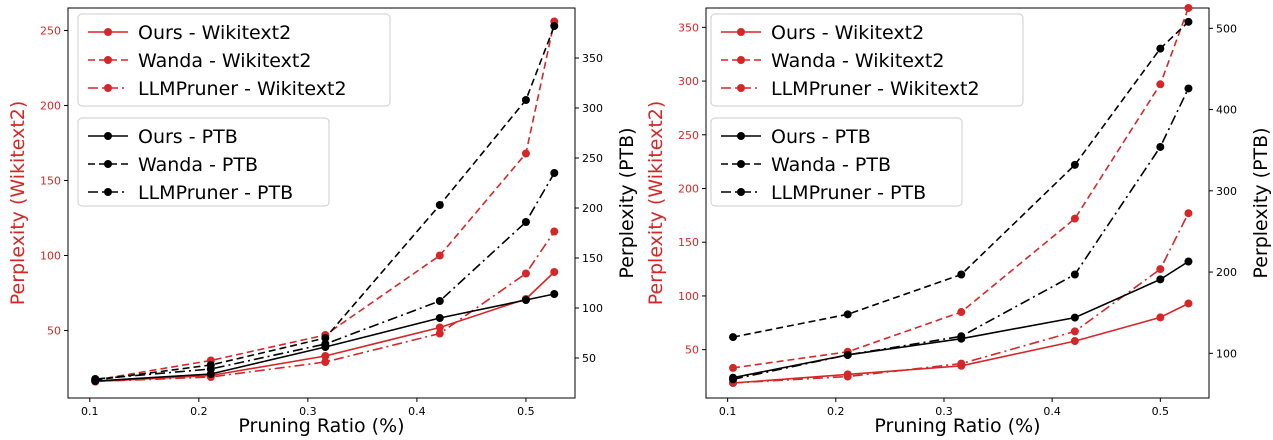 The width and height of the screenshot is (1273, 440). What do you see at coordinates (188, 137) in the screenshot?
I see `legend-label: Ours - PTB` at bounding box center [188, 137].